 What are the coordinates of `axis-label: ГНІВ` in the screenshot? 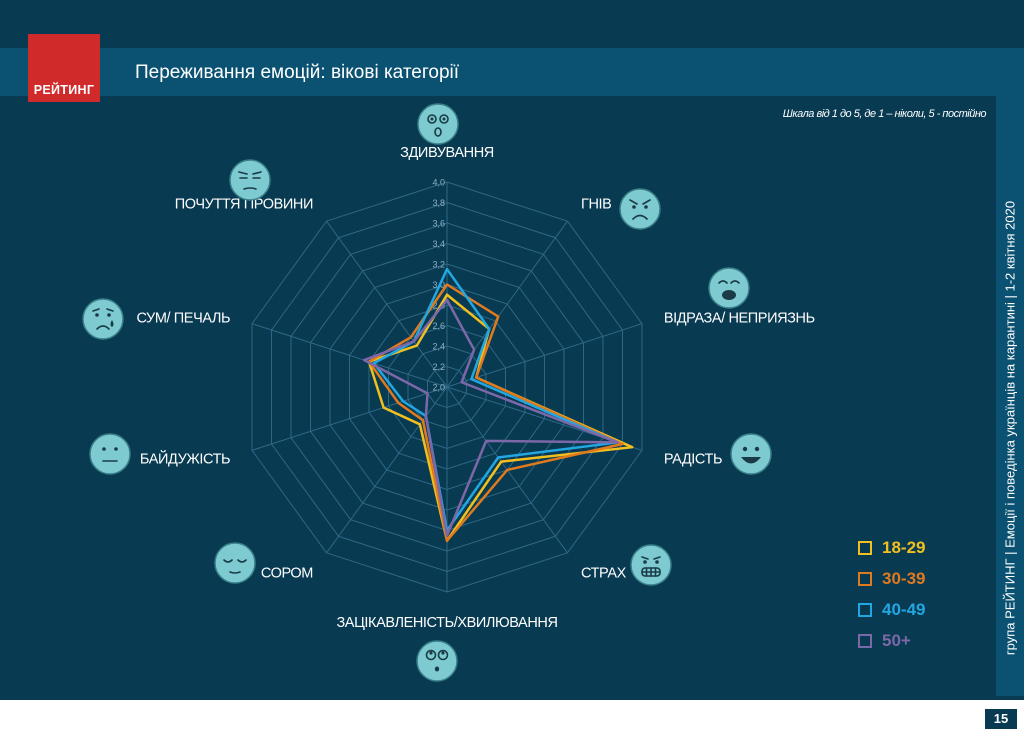 It's located at (596, 205).